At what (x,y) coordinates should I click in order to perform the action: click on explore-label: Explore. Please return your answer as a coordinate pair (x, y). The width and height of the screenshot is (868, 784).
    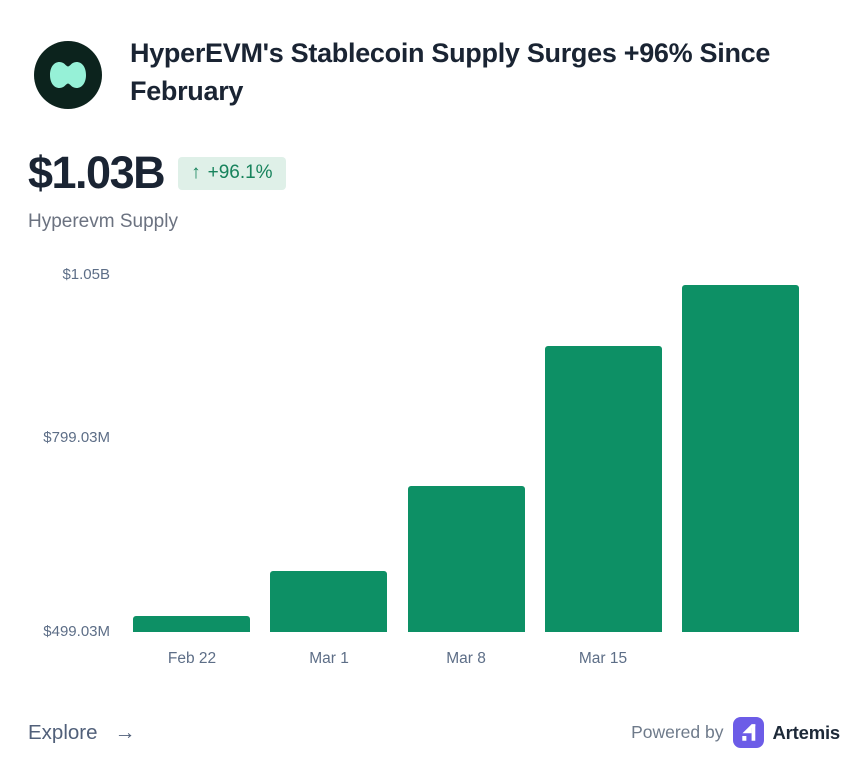
    Looking at the image, I should click on (63, 732).